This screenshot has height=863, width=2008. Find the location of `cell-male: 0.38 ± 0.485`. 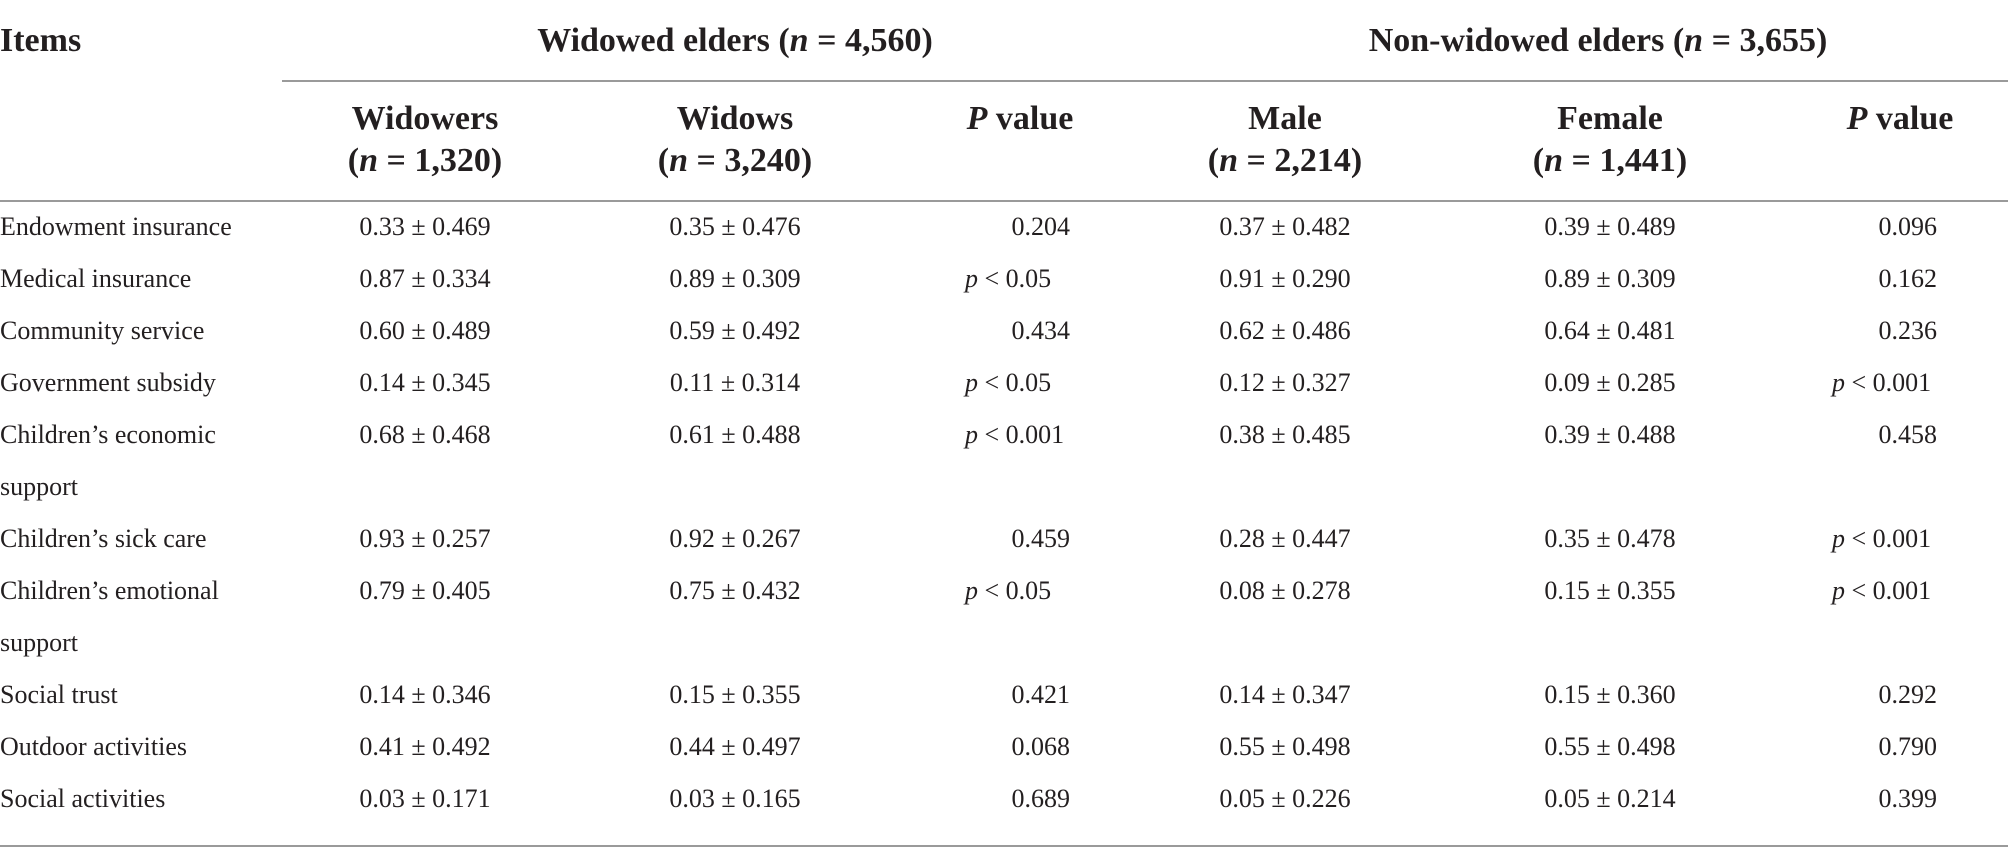

cell-male: 0.38 ± 0.485 is located at coordinates (1285, 434).